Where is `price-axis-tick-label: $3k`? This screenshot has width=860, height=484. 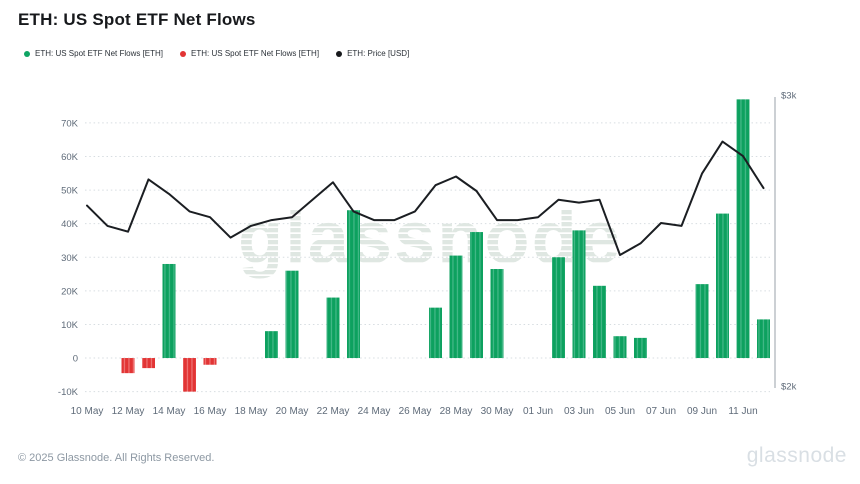 price-axis-tick-label: $3k is located at coordinates (789, 96).